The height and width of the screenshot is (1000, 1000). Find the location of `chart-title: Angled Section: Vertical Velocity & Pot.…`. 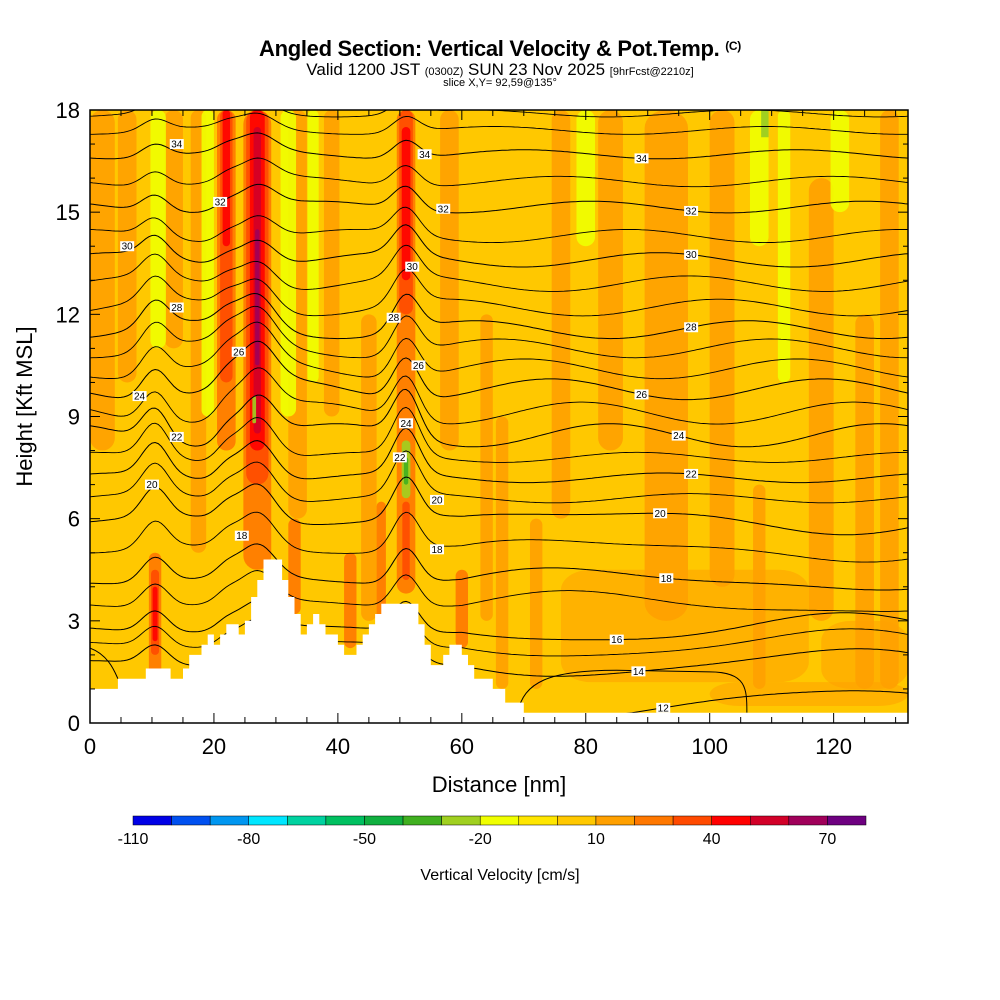

chart-title: Angled Section: Vertical Velocity & Pot.… is located at coordinates (500, 49).